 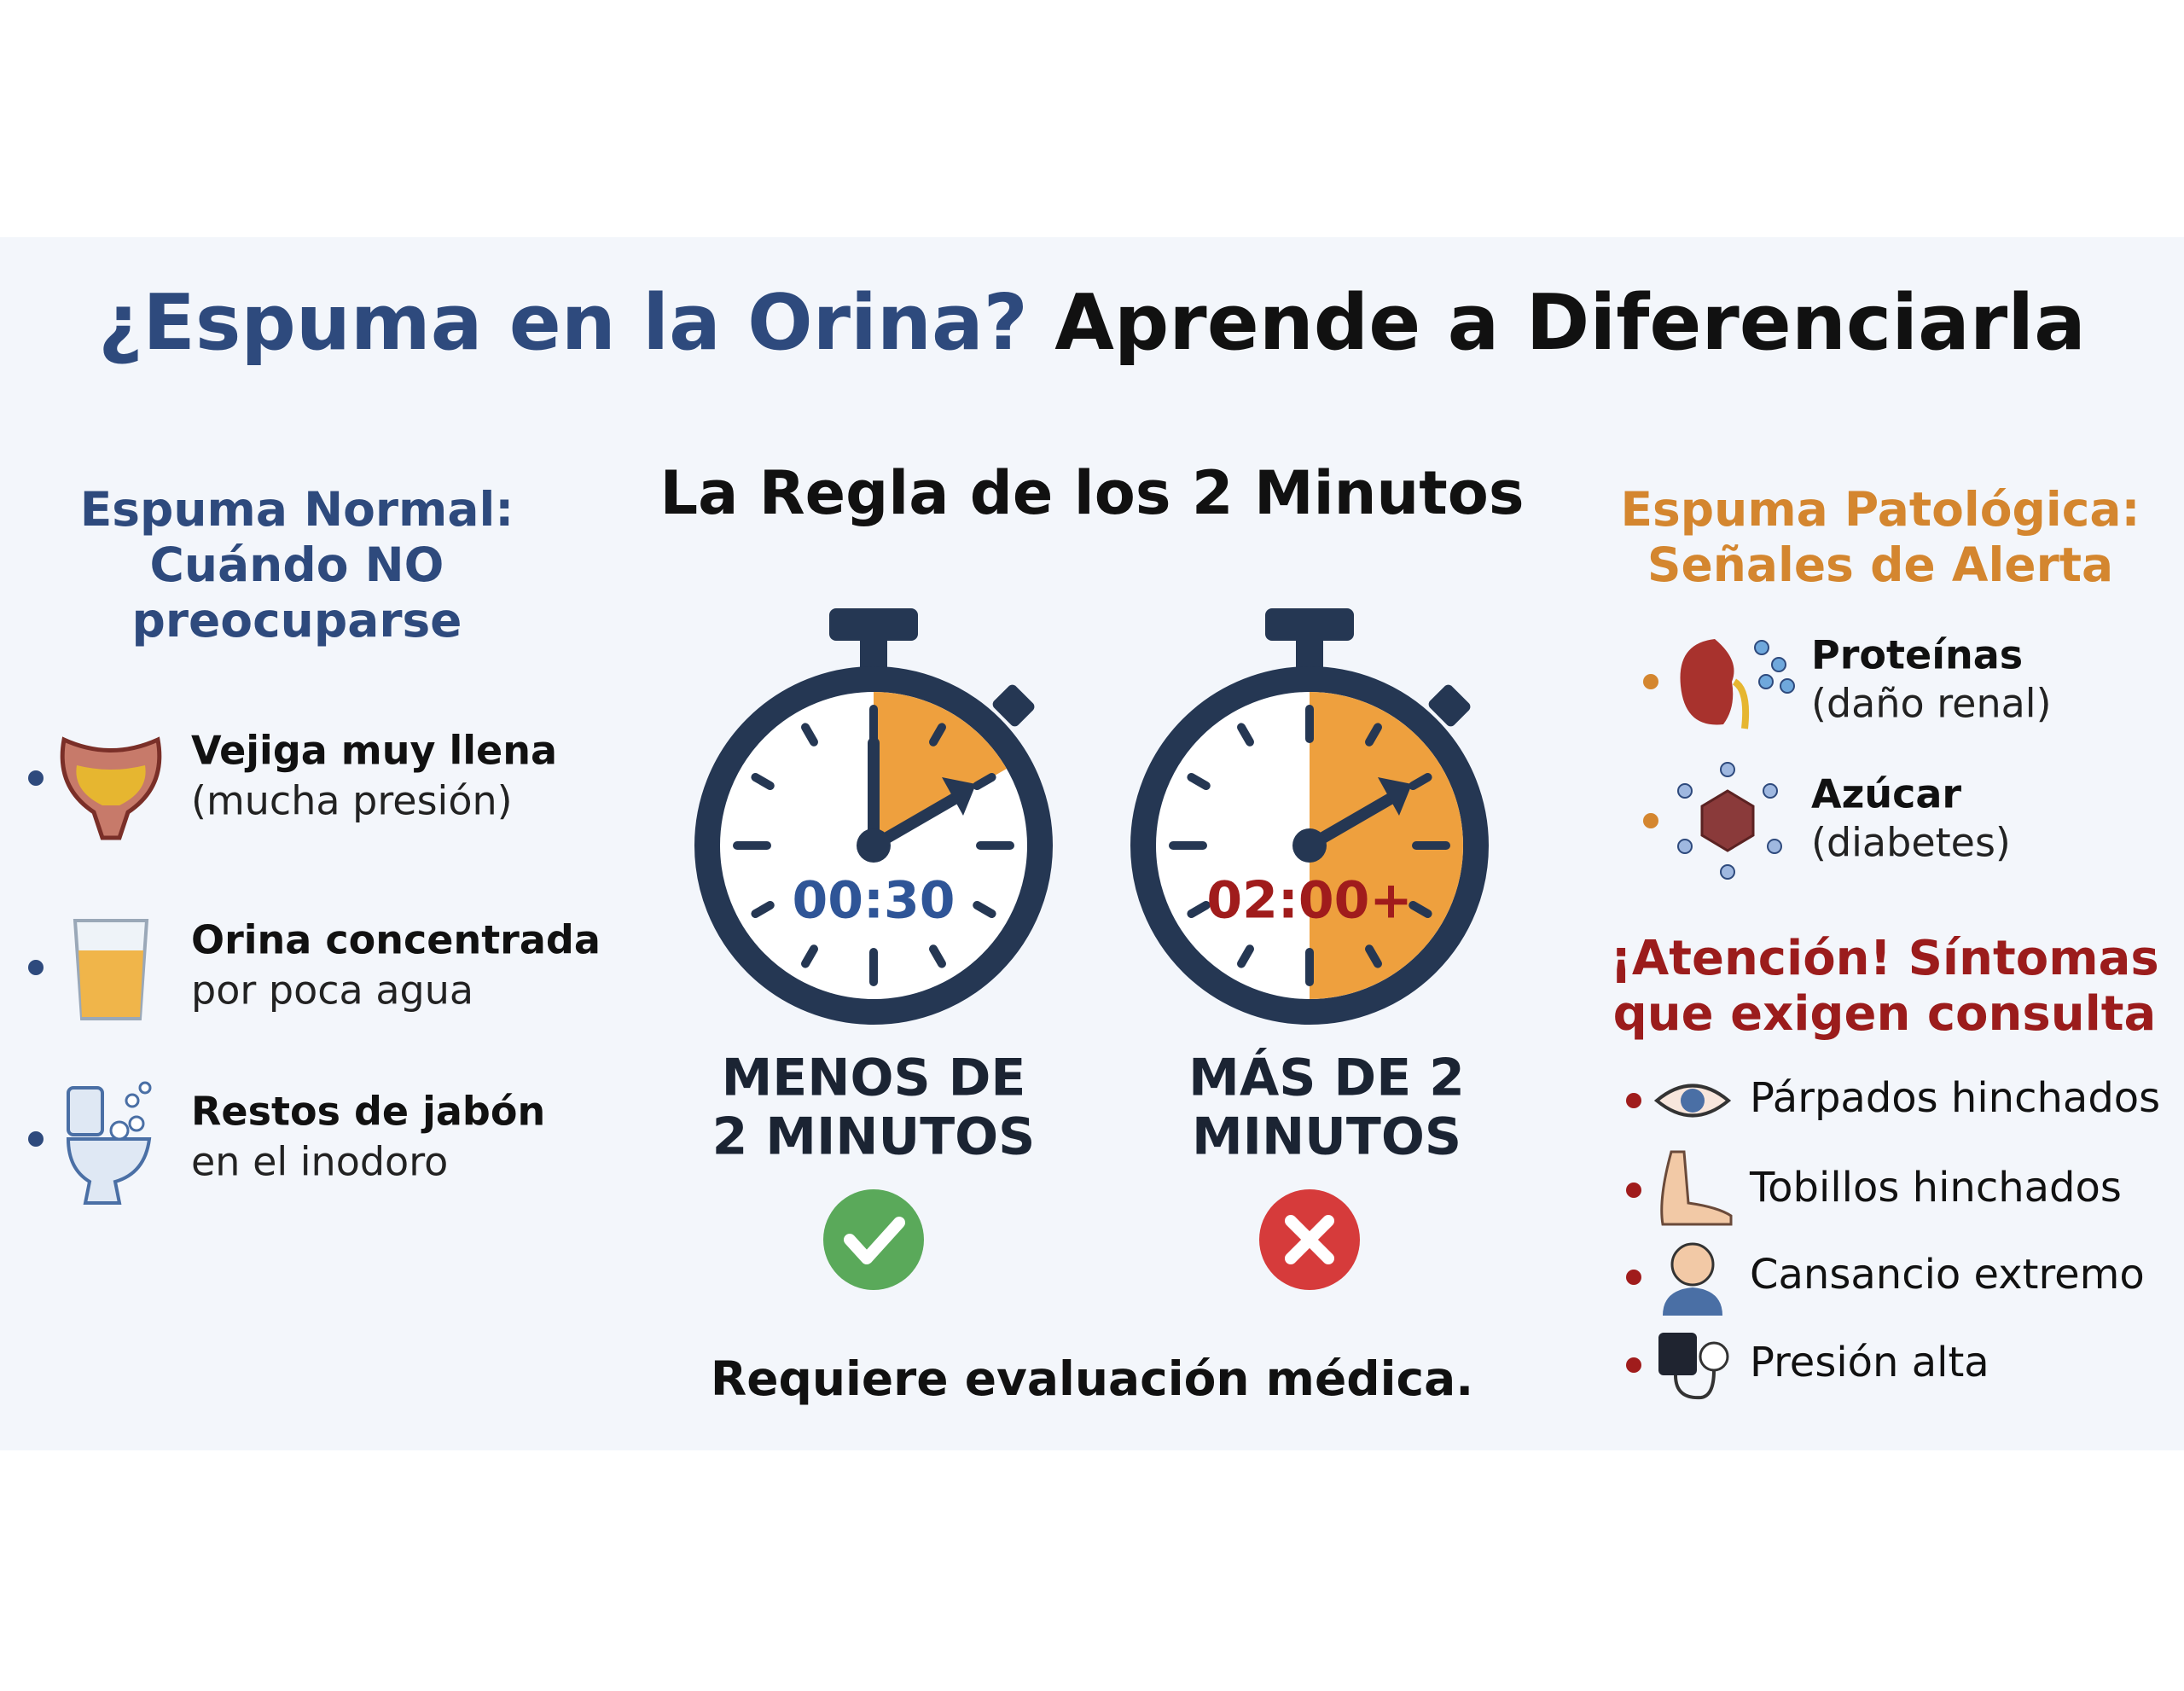 What do you see at coordinates (332, 991) in the screenshot?
I see `item-text: por poca agua` at bounding box center [332, 991].